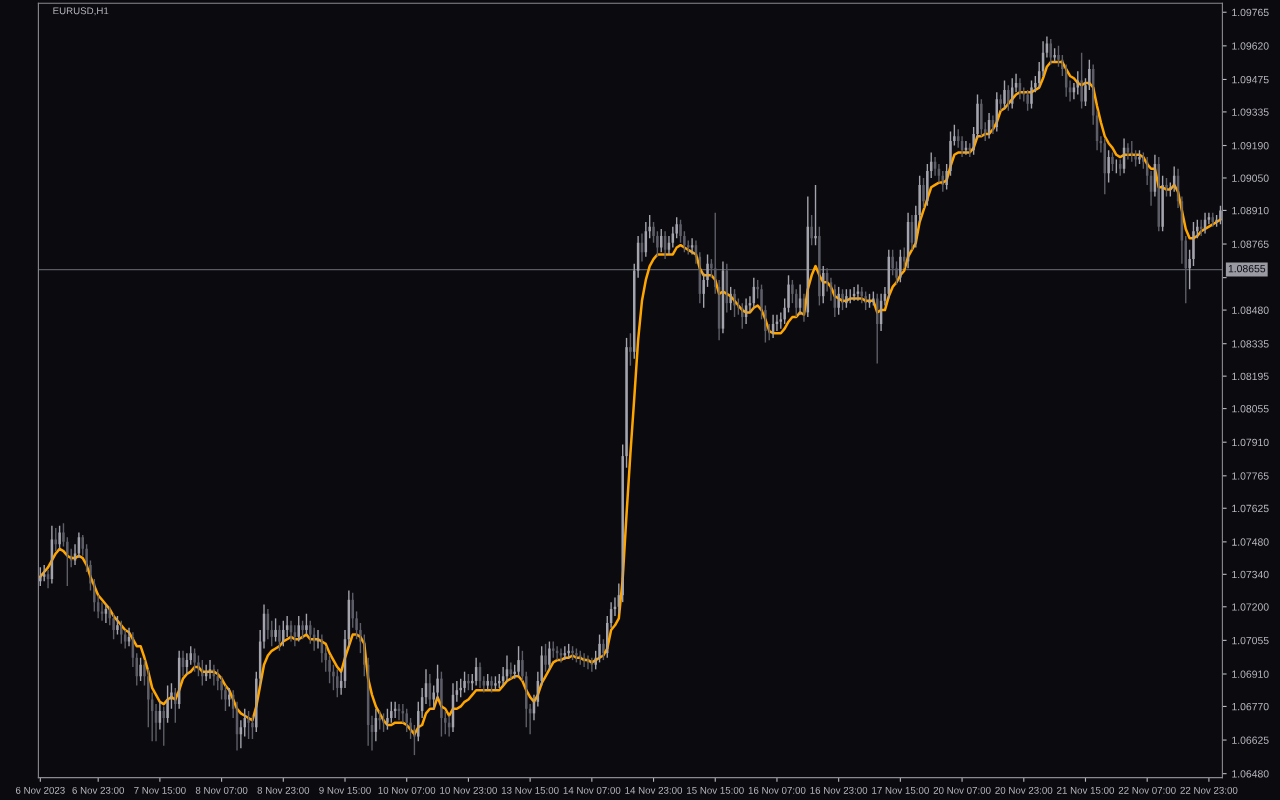 Image resolution: width=1280 pixels, height=800 pixels. Describe the element at coordinates (1250, 442) in the screenshot. I see `y-tick-label: 1.07910` at that location.